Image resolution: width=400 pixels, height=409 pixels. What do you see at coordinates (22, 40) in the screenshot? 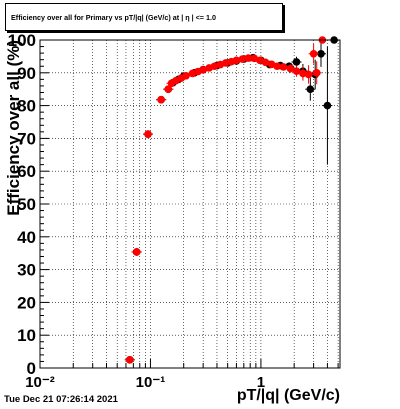
I see `y-tick-label: 100` at bounding box center [22, 40].